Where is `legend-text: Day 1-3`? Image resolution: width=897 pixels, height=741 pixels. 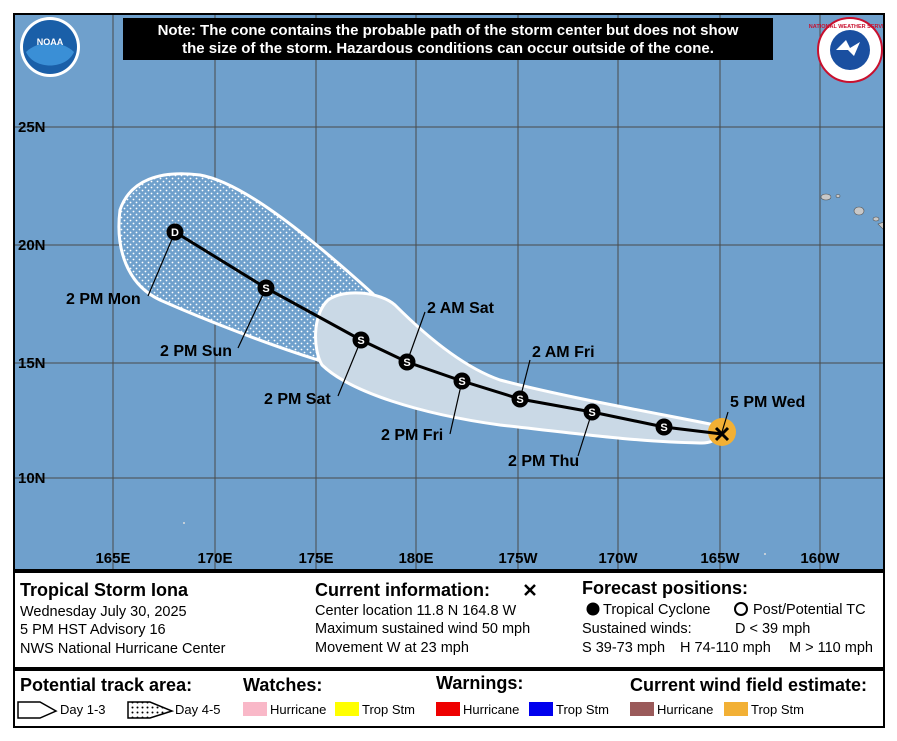
legend-text: Day 1-3 is located at coordinates (83, 709).